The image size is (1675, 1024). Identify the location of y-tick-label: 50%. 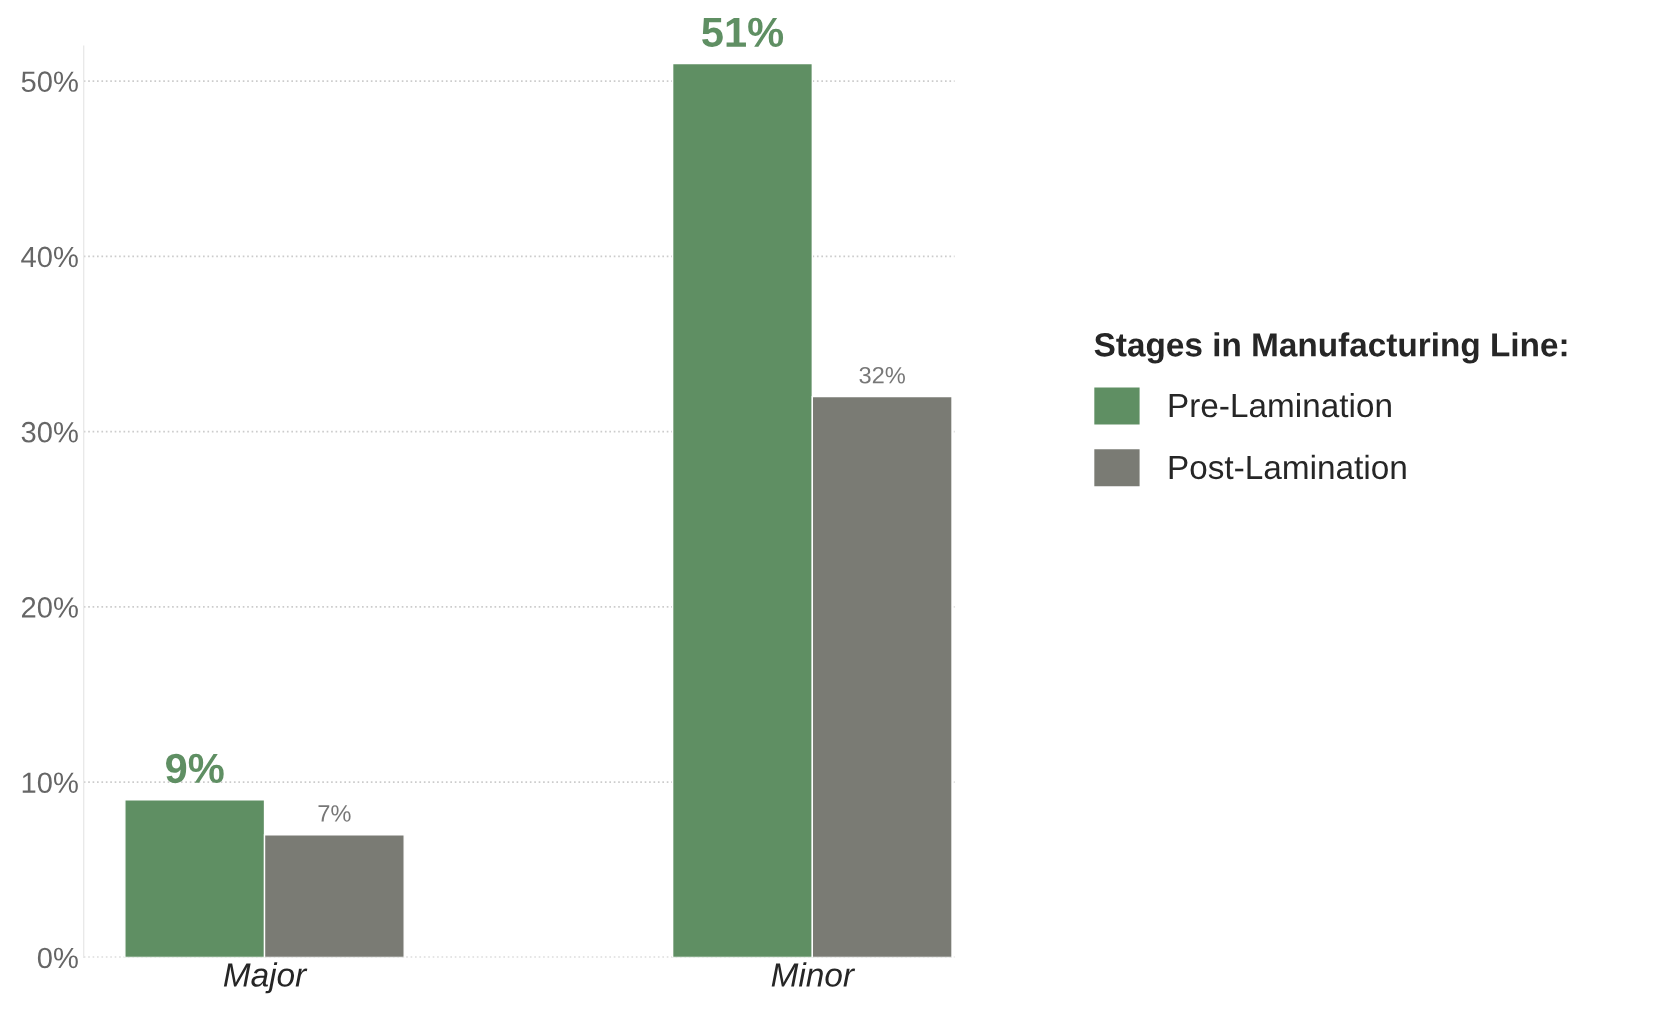
(49, 81).